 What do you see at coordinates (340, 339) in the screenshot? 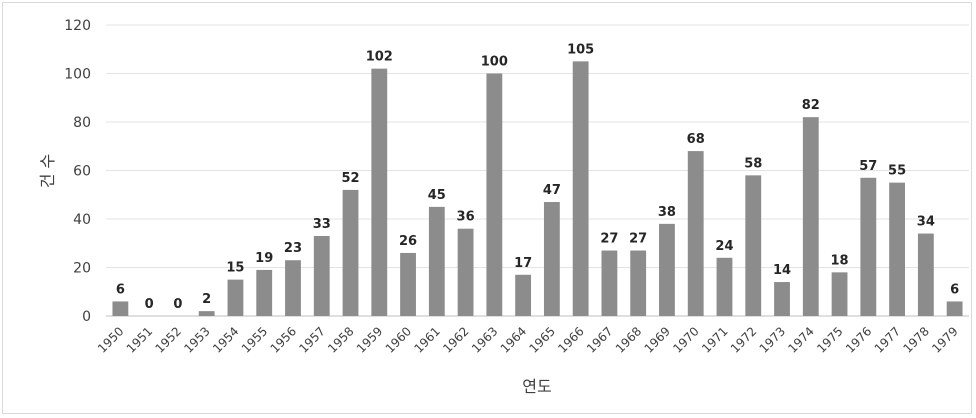
I see `x-tick-label-1958: 1958` at bounding box center [340, 339].